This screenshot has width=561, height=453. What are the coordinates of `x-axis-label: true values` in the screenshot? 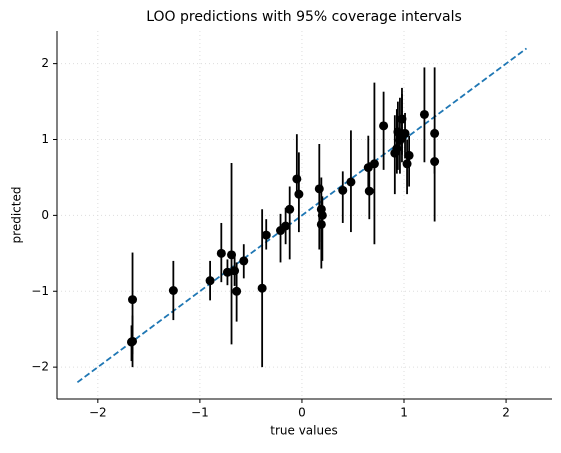 It's located at (303, 431).